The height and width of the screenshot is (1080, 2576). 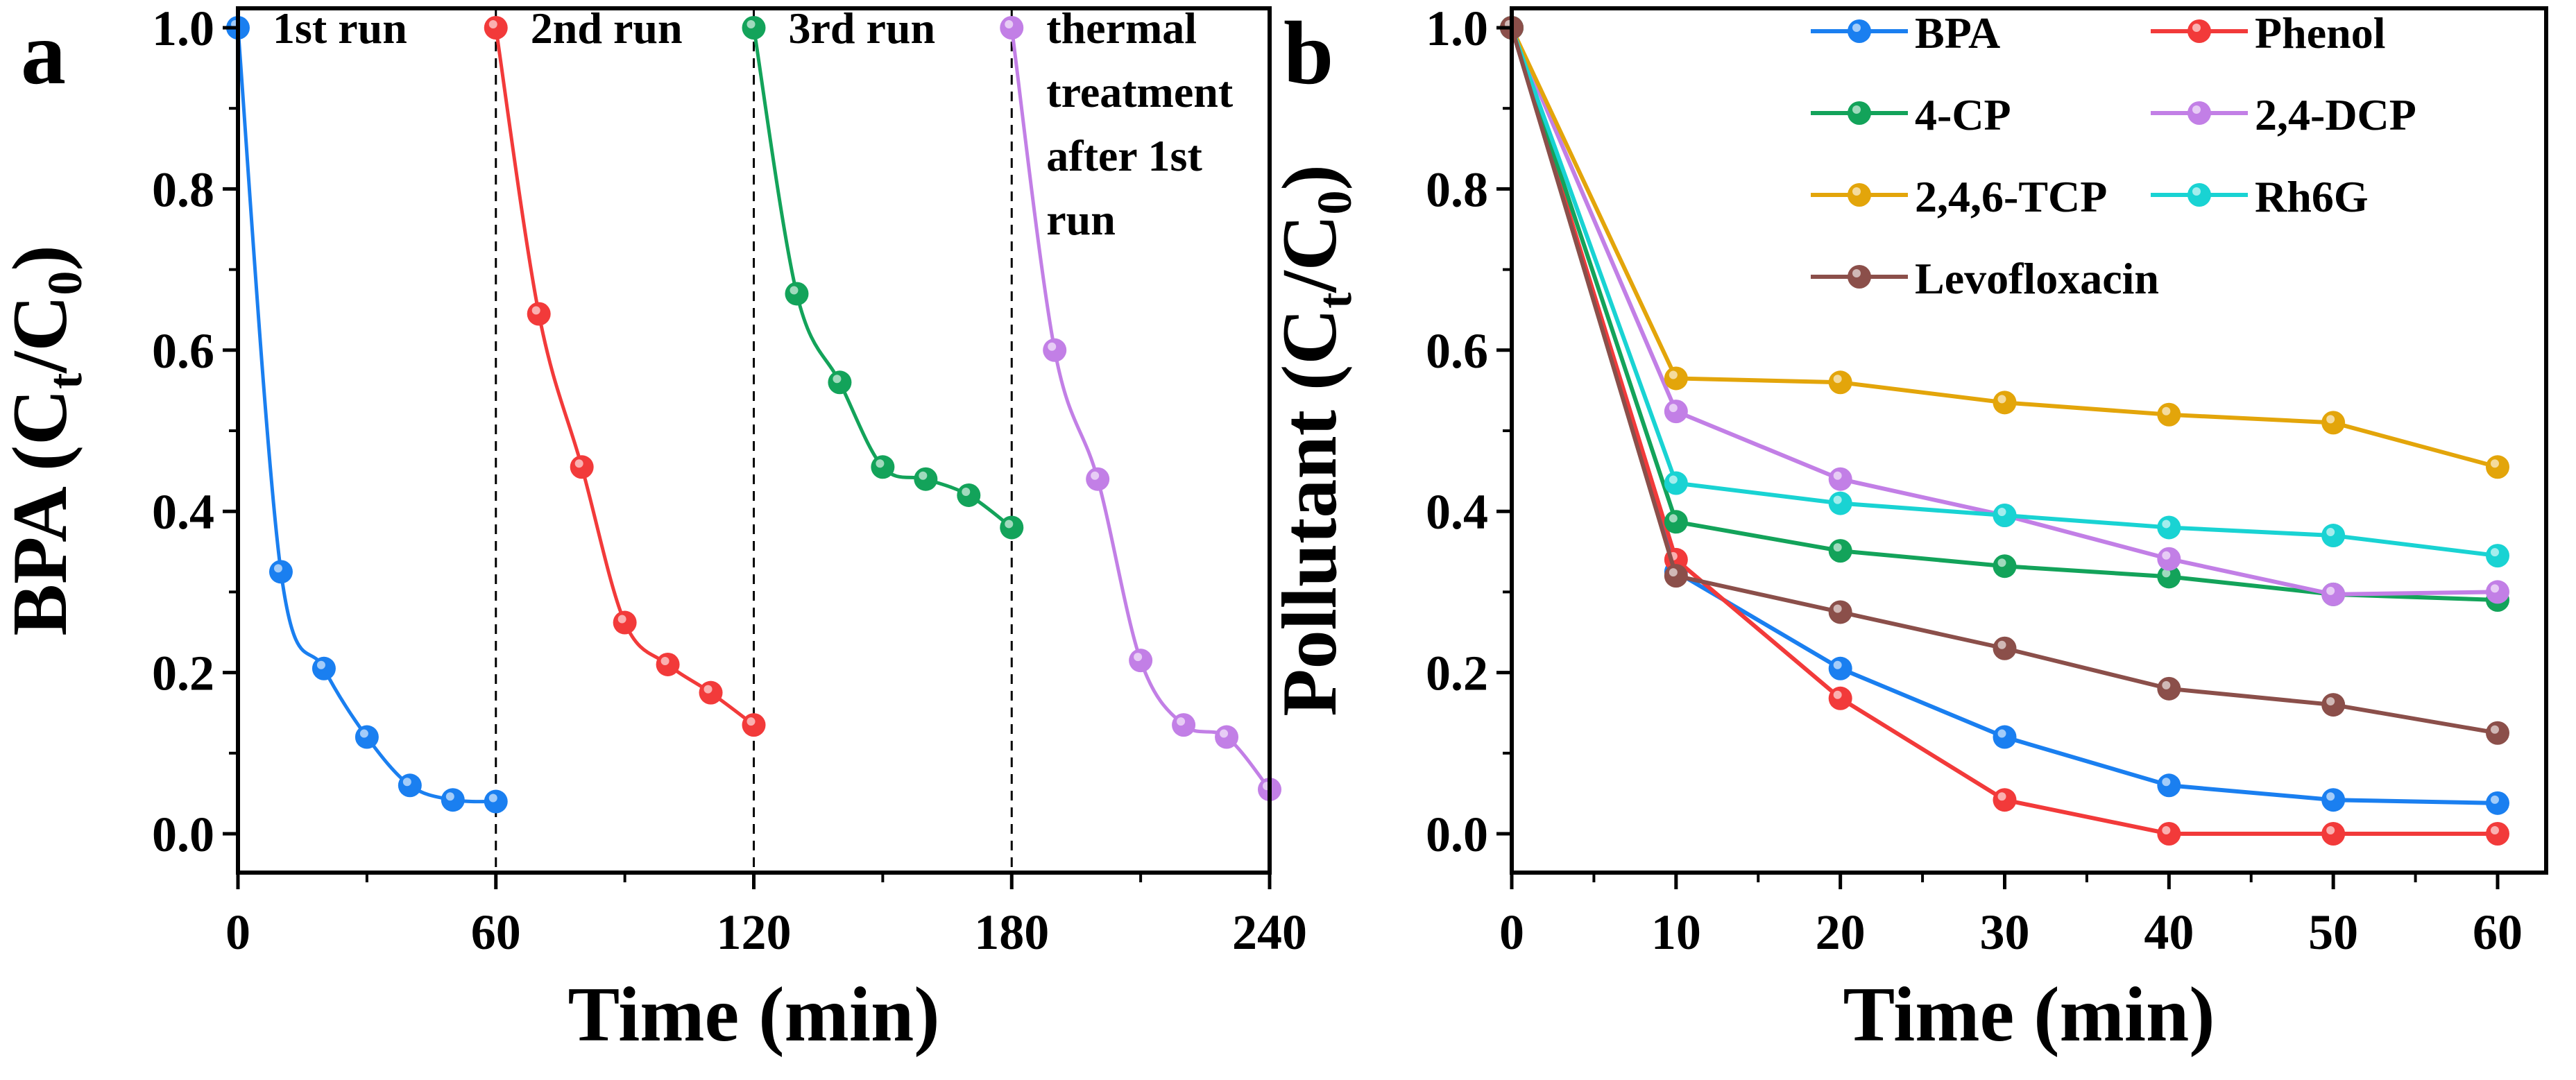 I want to click on legend-label: Levofloxacin, so click(x=2037, y=278).